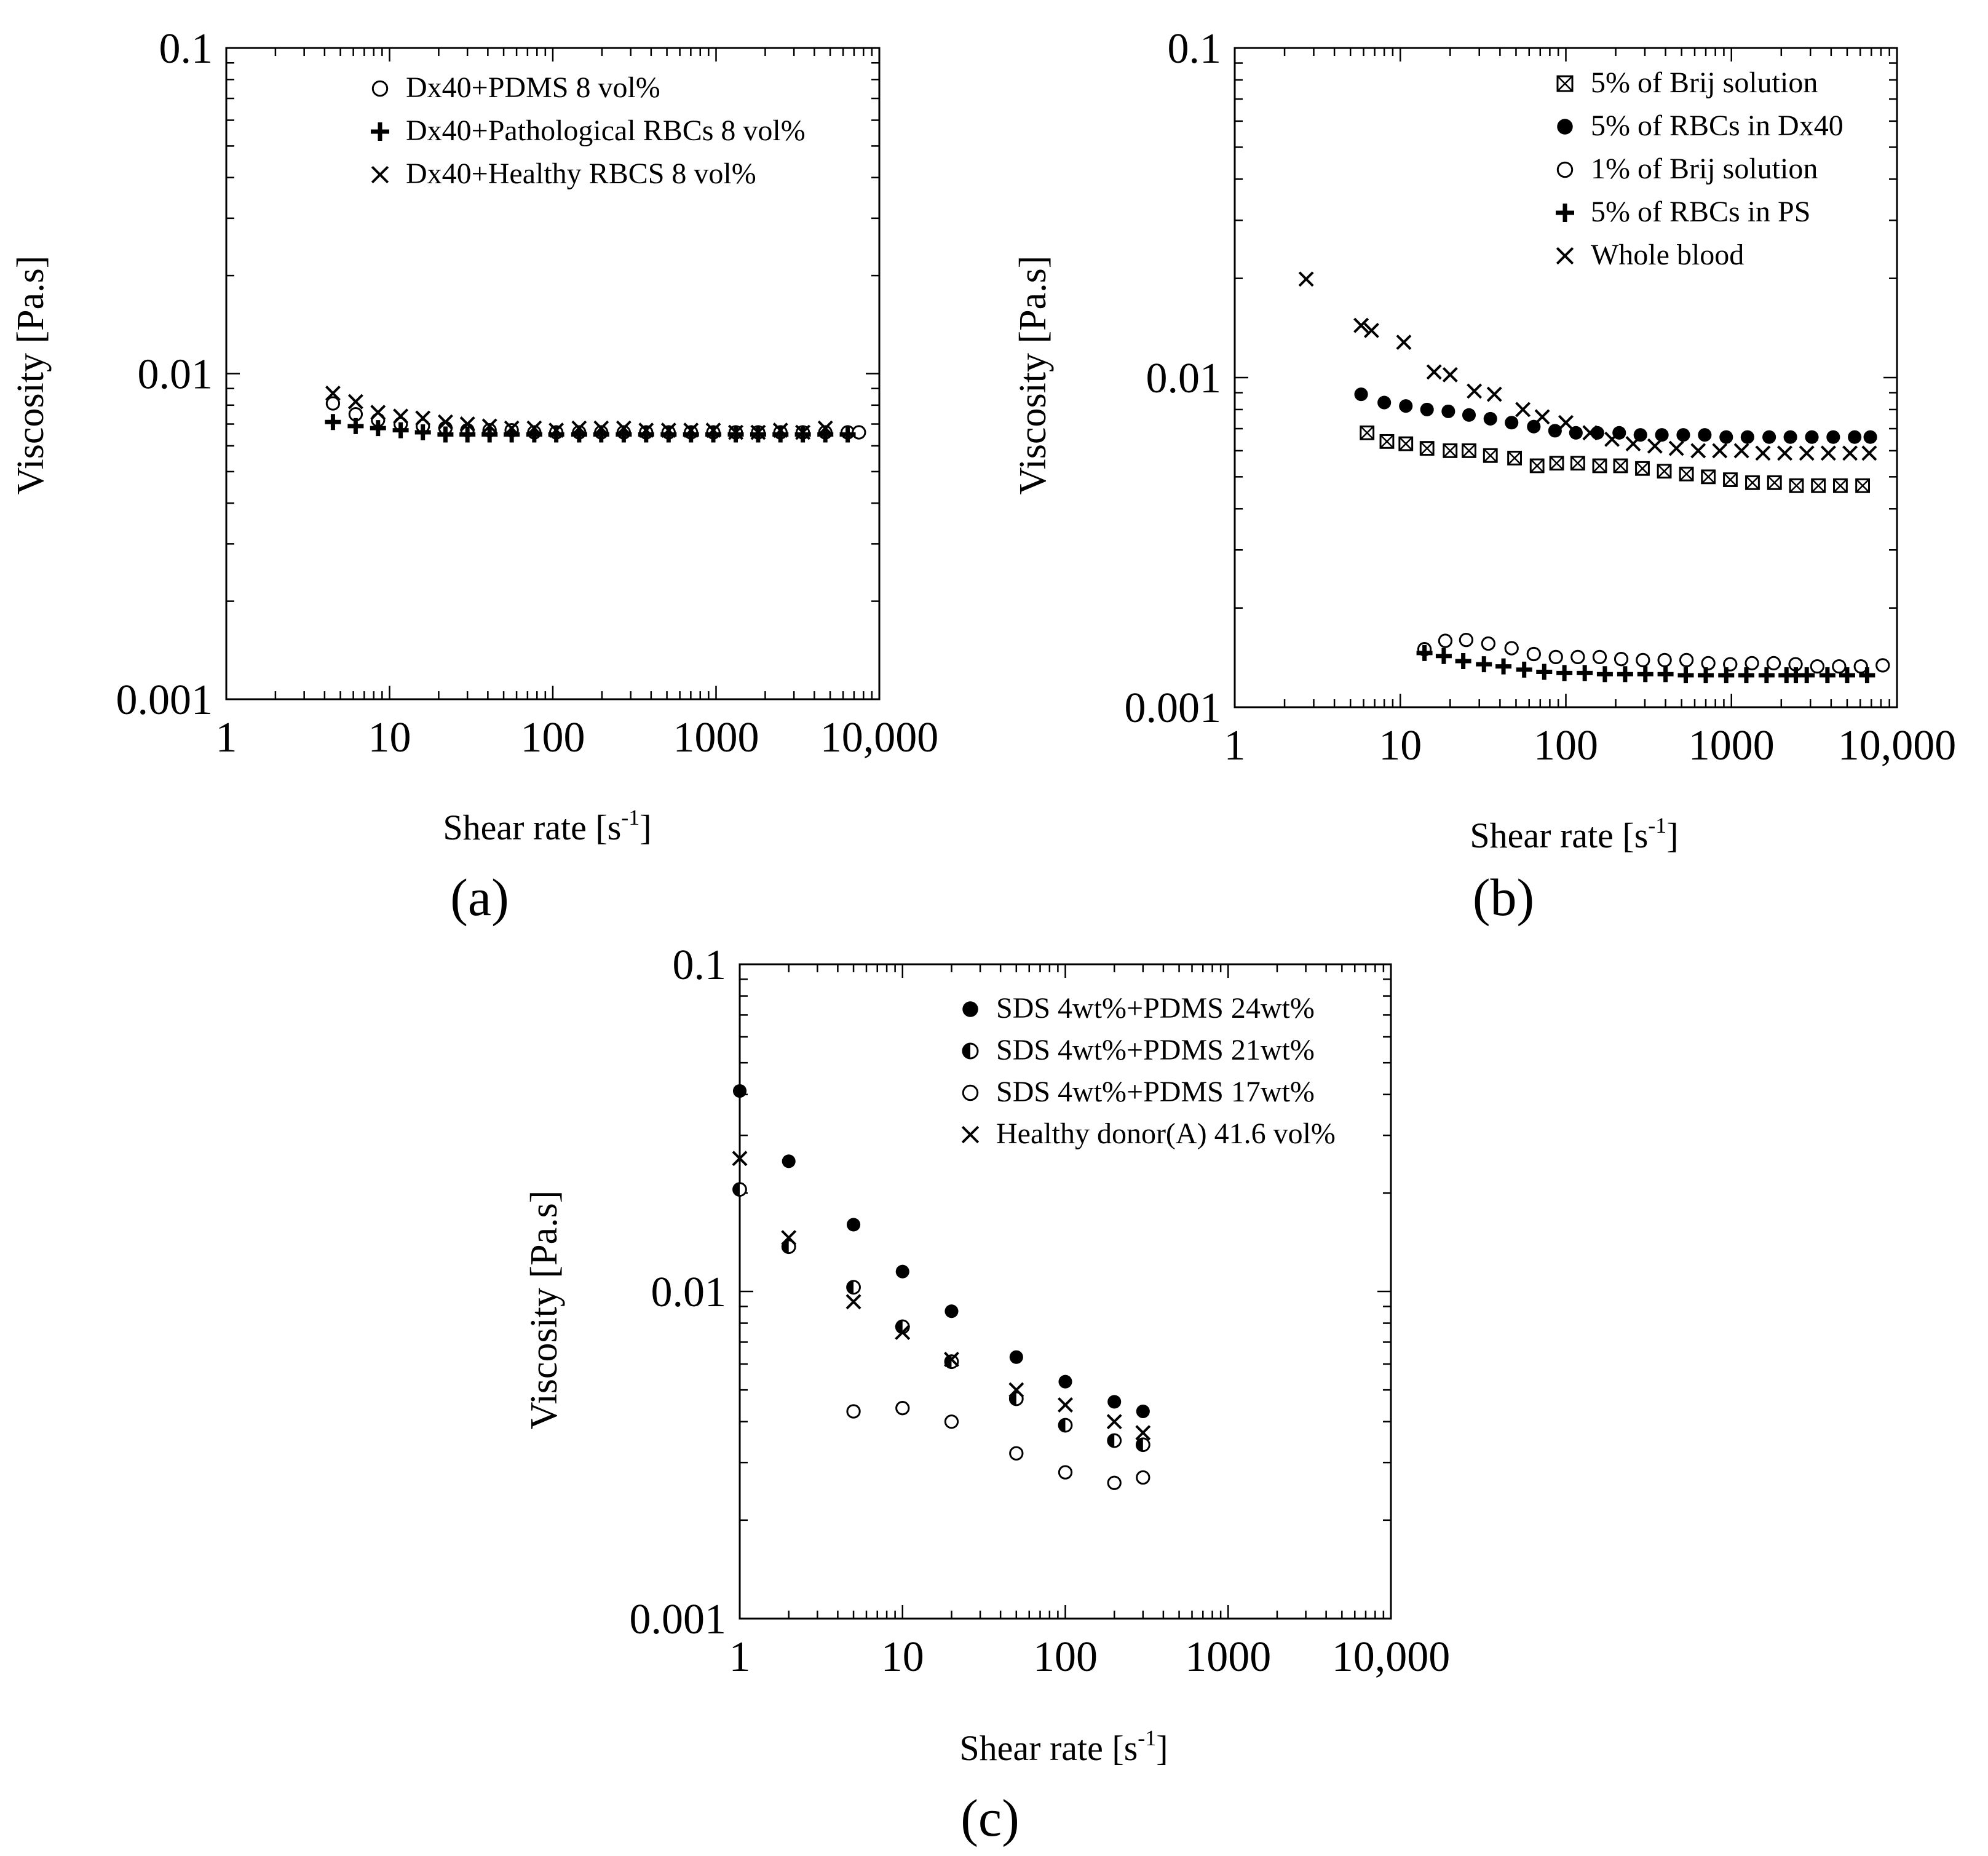 The image size is (1988, 1856). Describe the element at coordinates (1063, 1747) in the screenshot. I see `panel-c-xlabel: Shear rate [s-1]` at that location.